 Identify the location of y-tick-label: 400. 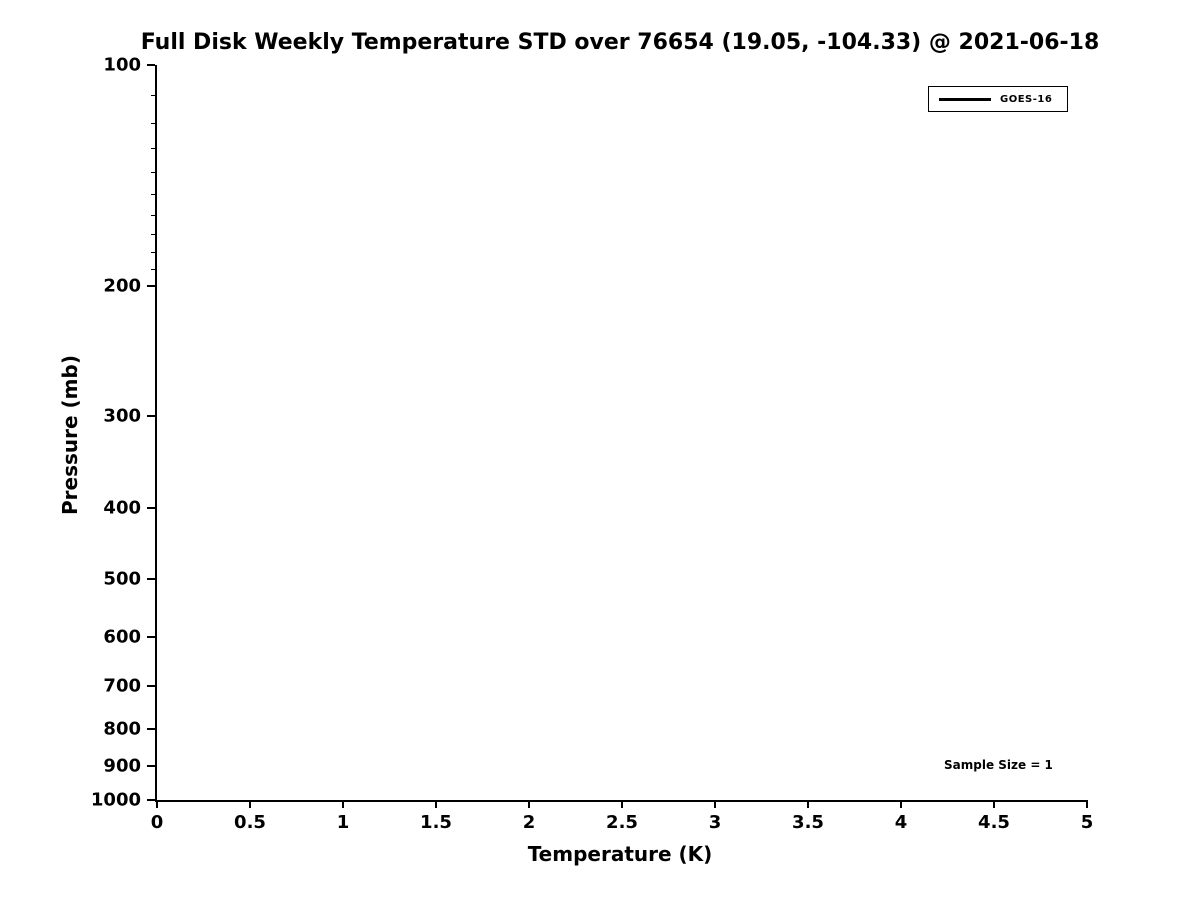
(122, 507).